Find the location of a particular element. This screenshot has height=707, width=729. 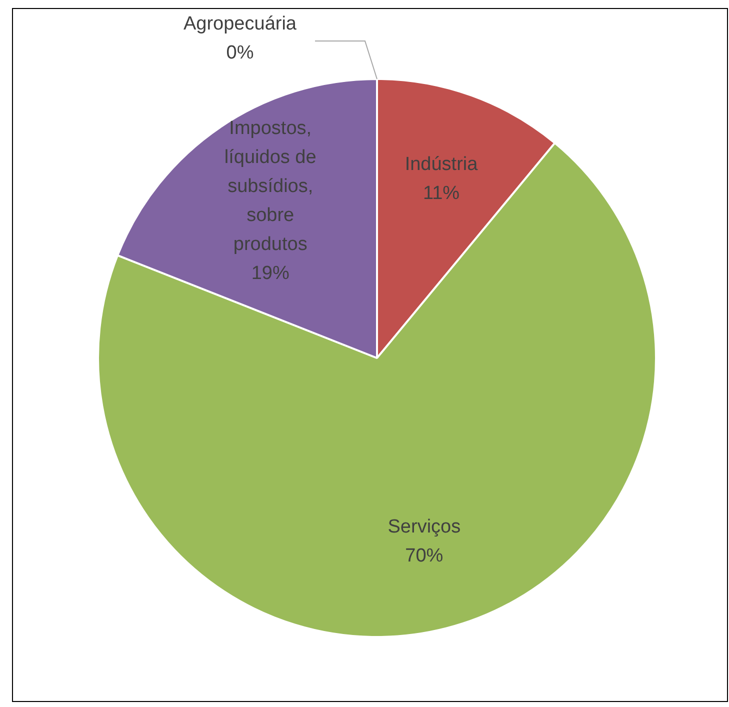

data-label: 70% is located at coordinates (424, 555).